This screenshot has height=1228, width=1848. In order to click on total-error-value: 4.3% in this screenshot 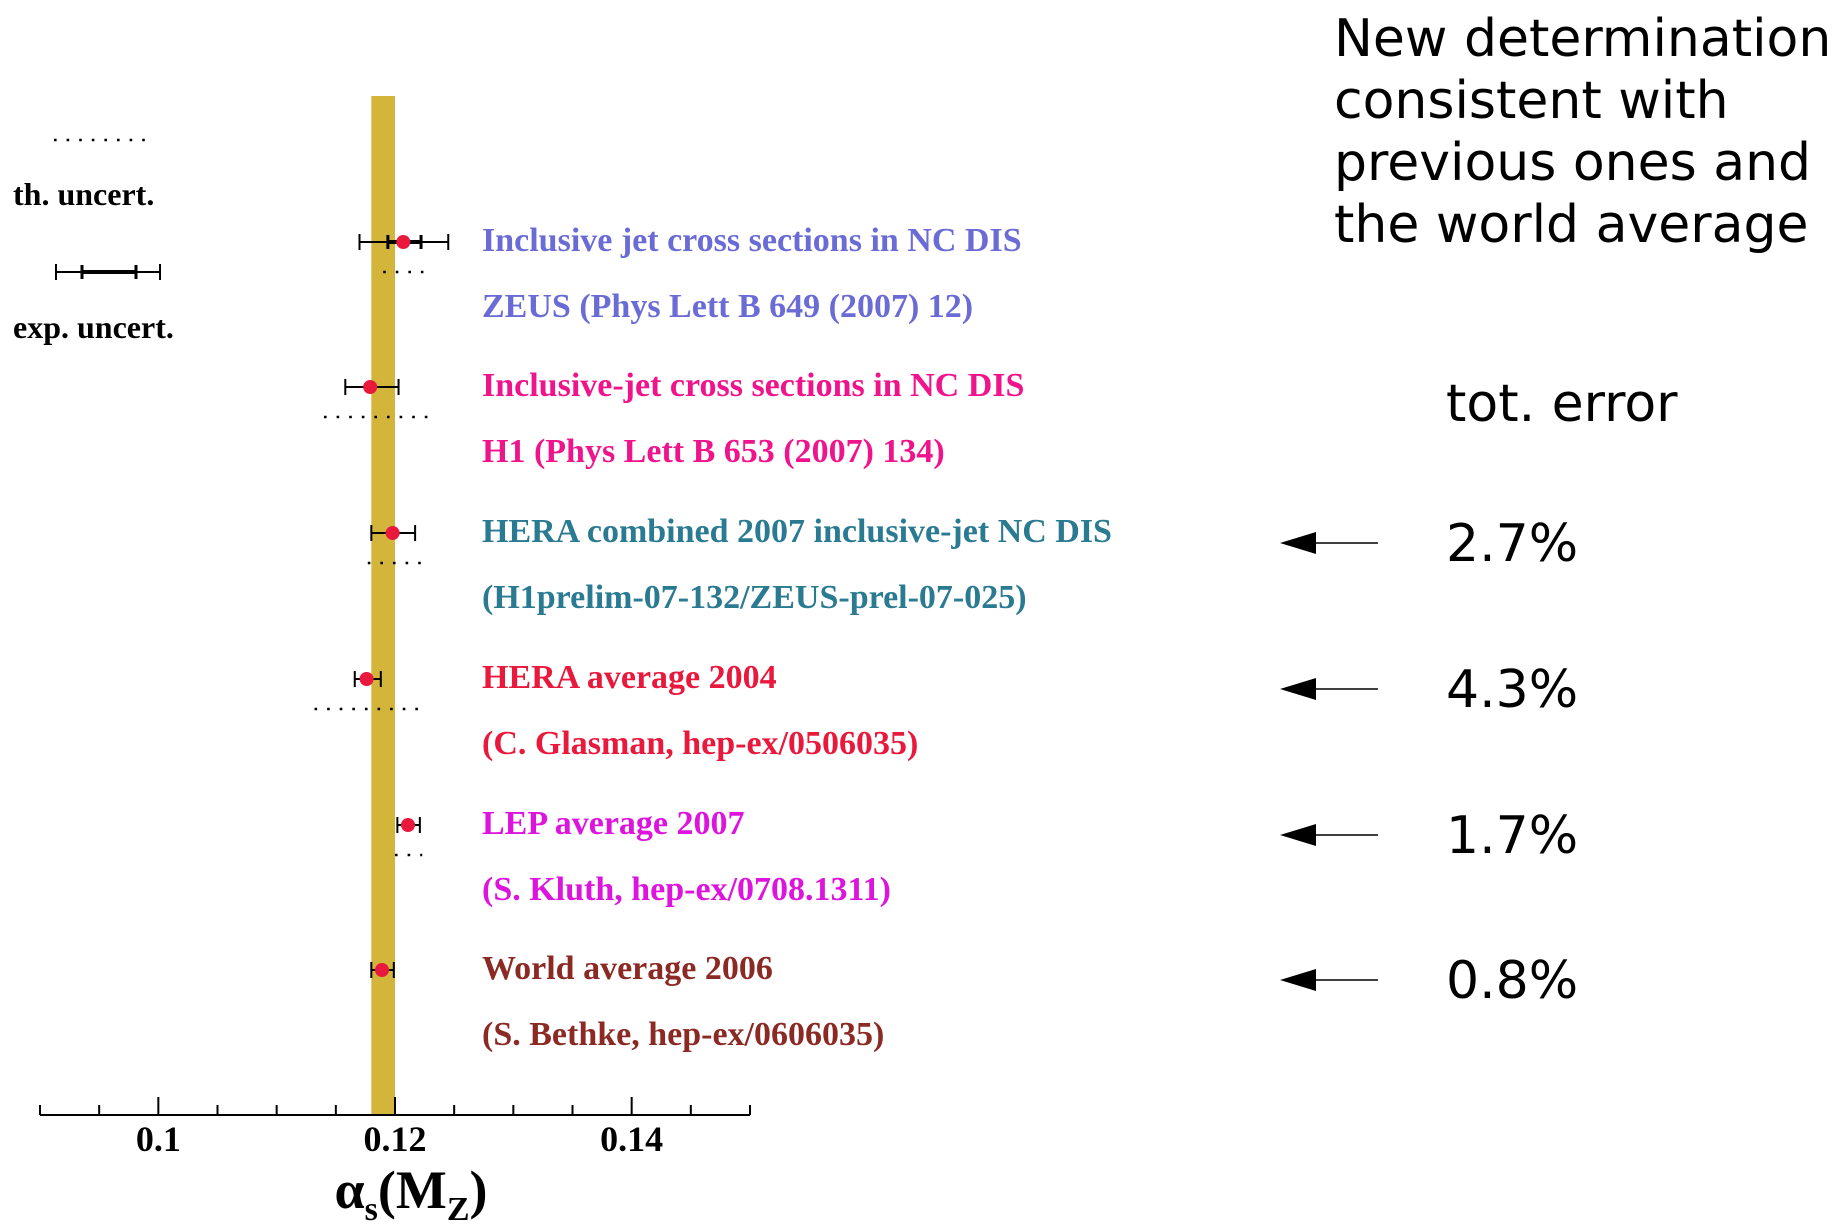, I will do `click(1512, 690)`.